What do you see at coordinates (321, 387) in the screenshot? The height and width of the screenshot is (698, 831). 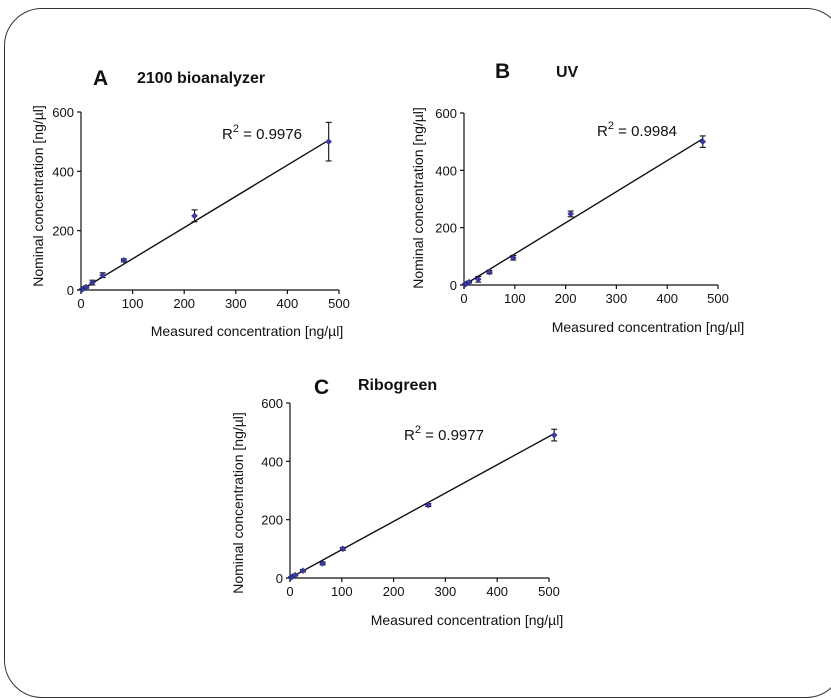 I see `panel-c-letter: C` at bounding box center [321, 387].